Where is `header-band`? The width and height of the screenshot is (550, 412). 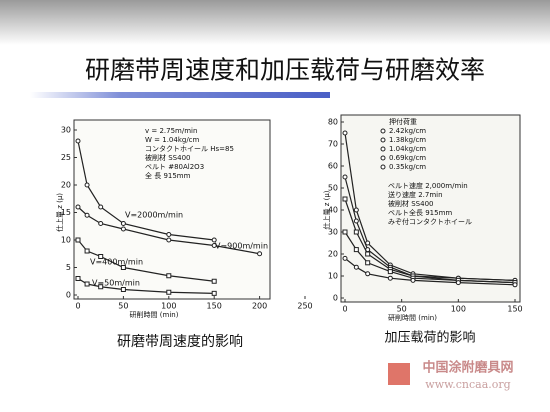
header-band is located at coordinates (275, 22).